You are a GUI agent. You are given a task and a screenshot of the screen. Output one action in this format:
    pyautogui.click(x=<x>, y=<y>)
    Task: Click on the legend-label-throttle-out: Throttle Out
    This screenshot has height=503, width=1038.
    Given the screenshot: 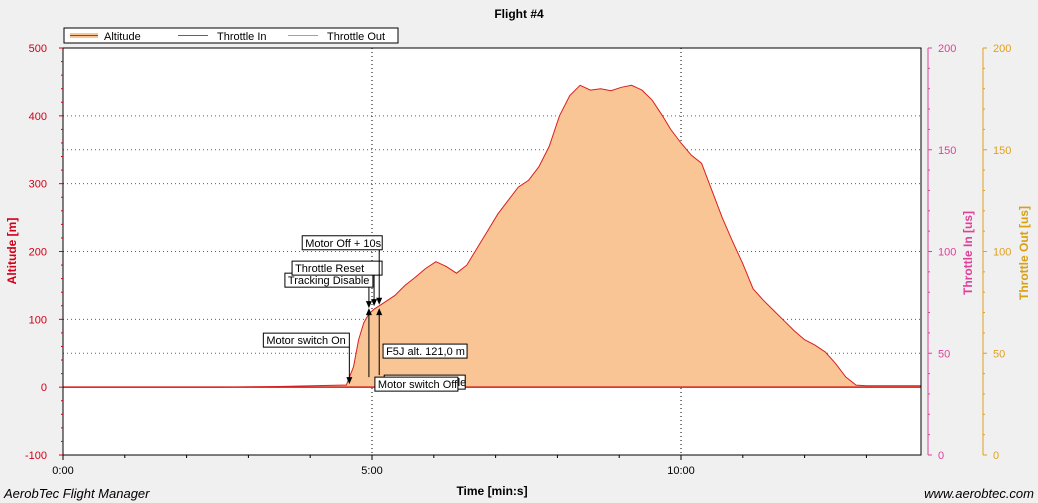 What is the action you would take?
    pyautogui.click(x=356, y=37)
    